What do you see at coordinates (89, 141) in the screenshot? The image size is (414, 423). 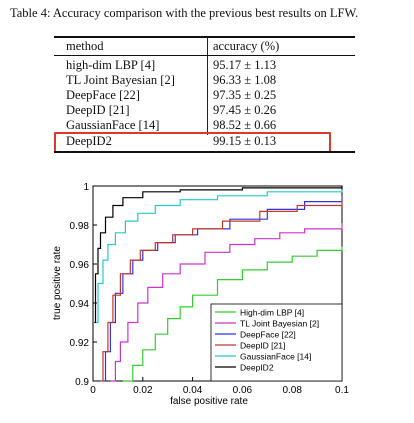 I see `table-row-method: DeepID2` at bounding box center [89, 141].